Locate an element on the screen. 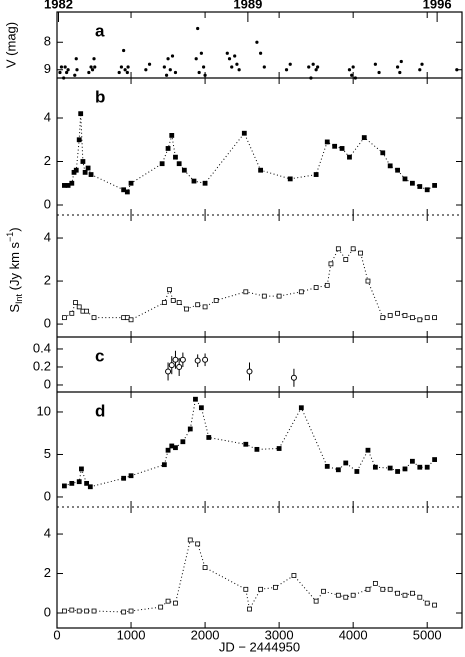 The image size is (465, 657). x-tick-label: 5000 is located at coordinates (427, 634).